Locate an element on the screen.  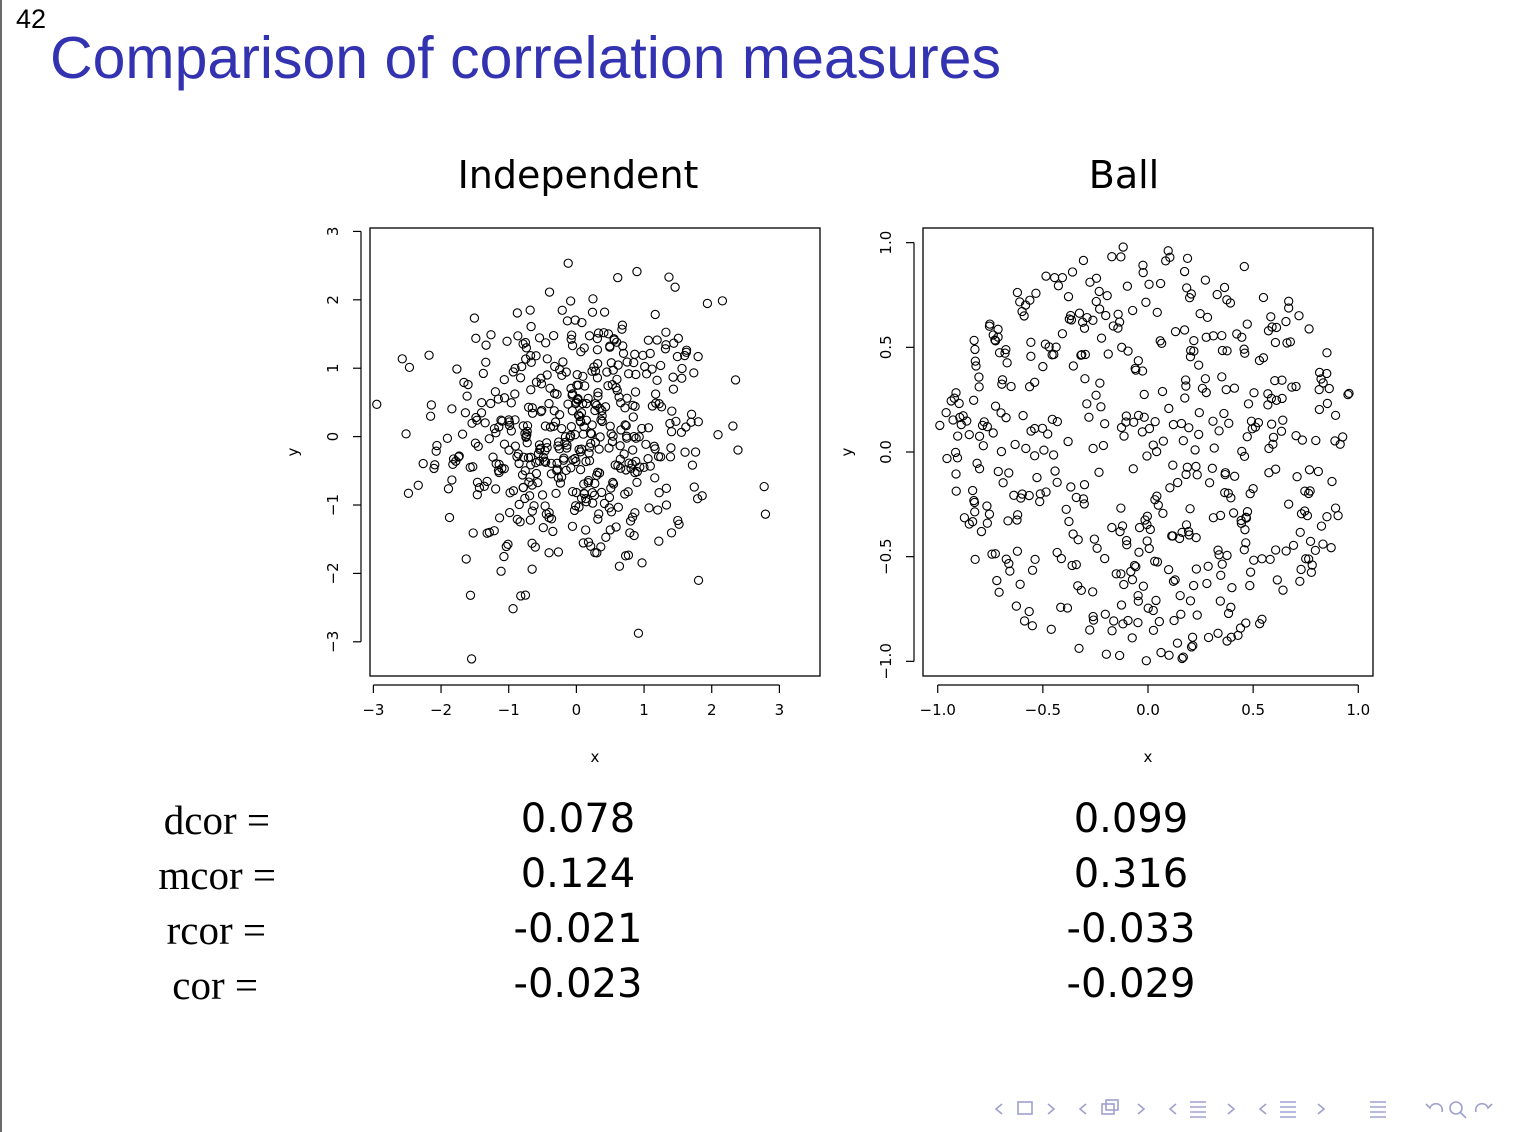
nav-presentation-prev-icon is located at coordinates (1262, 1109).